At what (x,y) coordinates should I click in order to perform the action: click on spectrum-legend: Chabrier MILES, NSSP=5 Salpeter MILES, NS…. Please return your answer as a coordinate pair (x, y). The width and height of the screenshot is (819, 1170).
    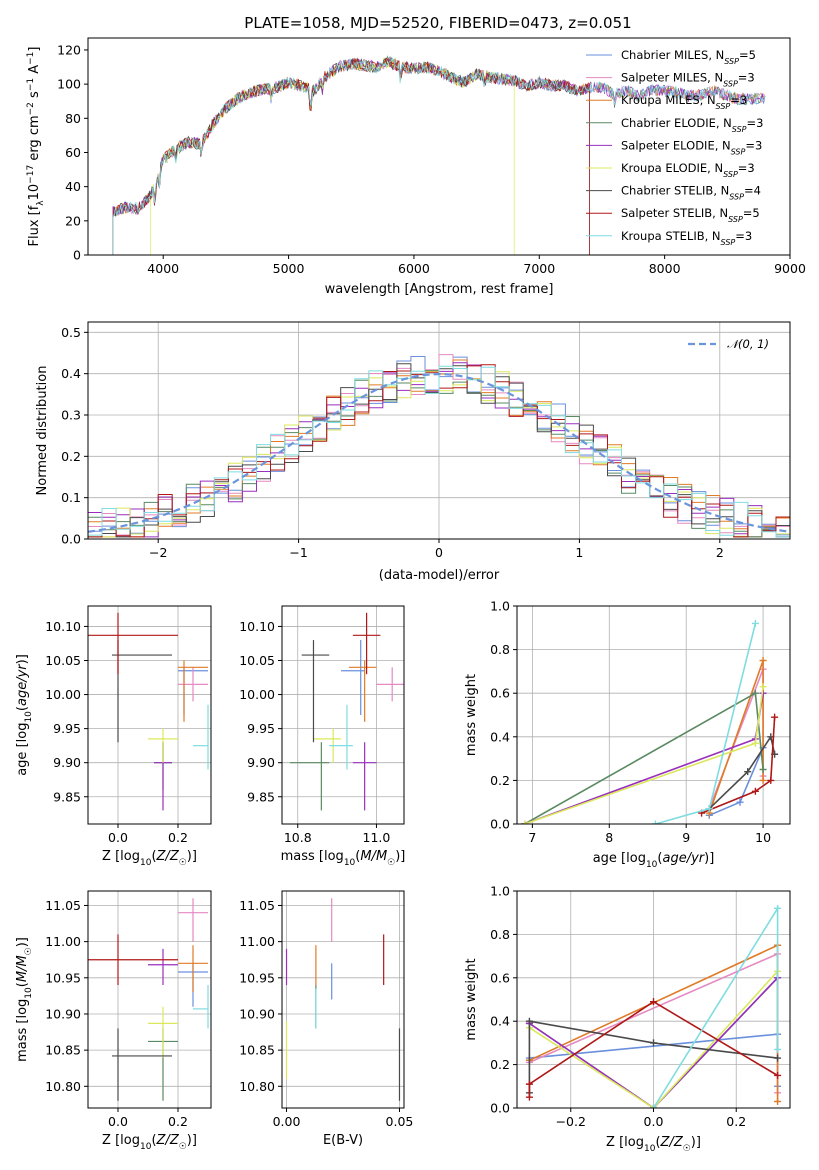
    Looking at the image, I should click on (674, 147).